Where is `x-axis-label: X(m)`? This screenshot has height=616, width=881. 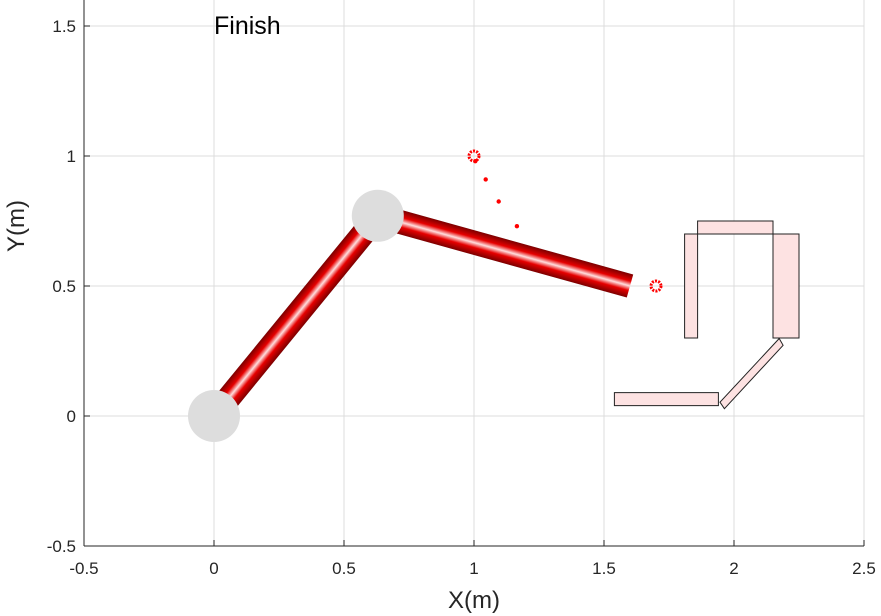
x-axis-label: X(m) is located at coordinates (474, 600).